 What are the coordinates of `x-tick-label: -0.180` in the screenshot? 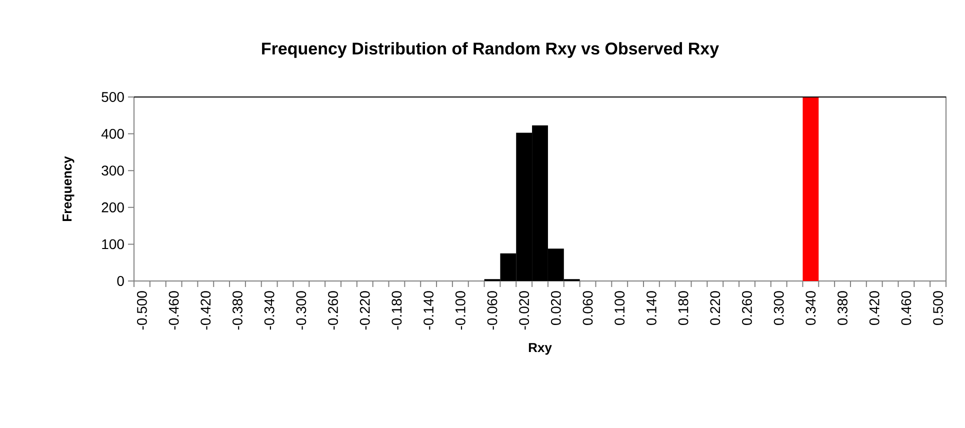 It's located at (397, 310).